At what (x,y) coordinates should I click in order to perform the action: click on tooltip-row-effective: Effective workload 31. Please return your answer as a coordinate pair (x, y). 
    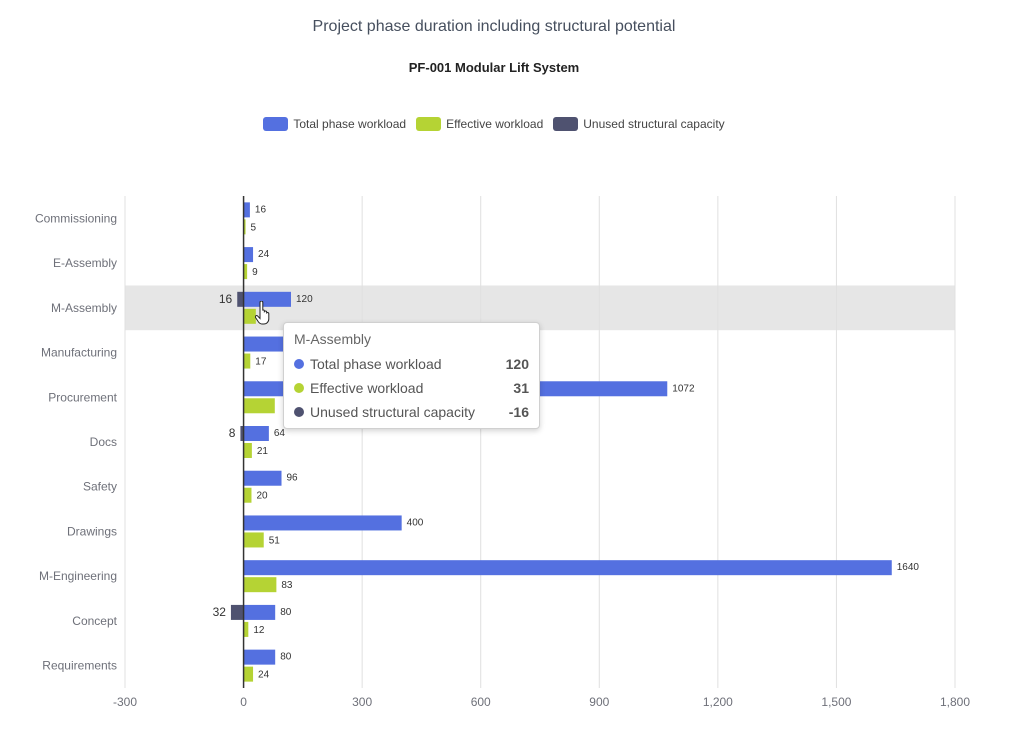
    Looking at the image, I should click on (411, 388).